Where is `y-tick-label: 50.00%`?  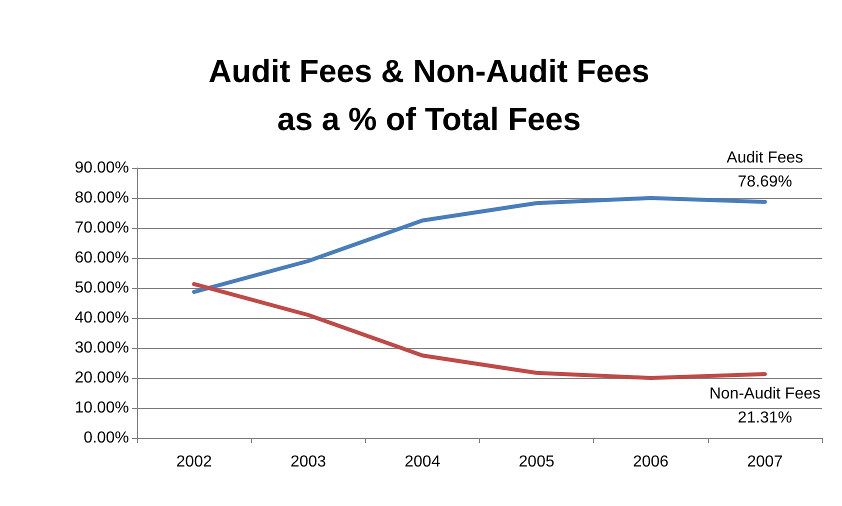
y-tick-label: 50.00% is located at coordinates (101, 288).